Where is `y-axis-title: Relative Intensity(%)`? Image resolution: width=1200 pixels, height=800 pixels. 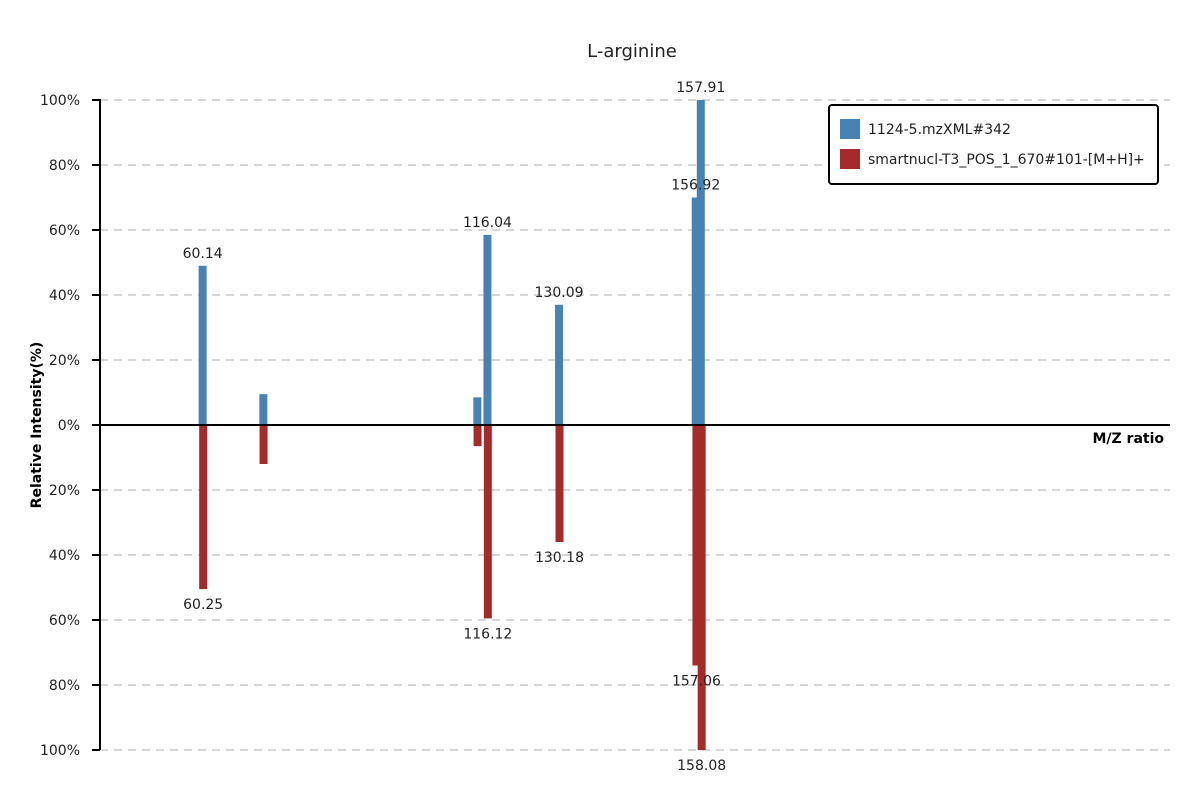
y-axis-title: Relative Intensity(%) is located at coordinates (37, 425).